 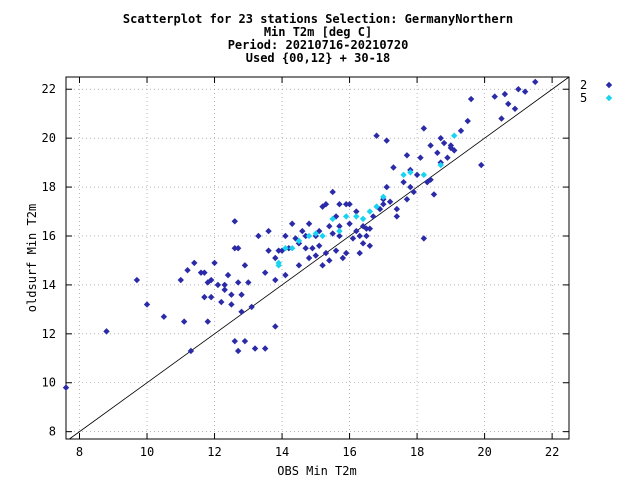 I want to click on y-tick-label: 14, so click(x=49, y=285).